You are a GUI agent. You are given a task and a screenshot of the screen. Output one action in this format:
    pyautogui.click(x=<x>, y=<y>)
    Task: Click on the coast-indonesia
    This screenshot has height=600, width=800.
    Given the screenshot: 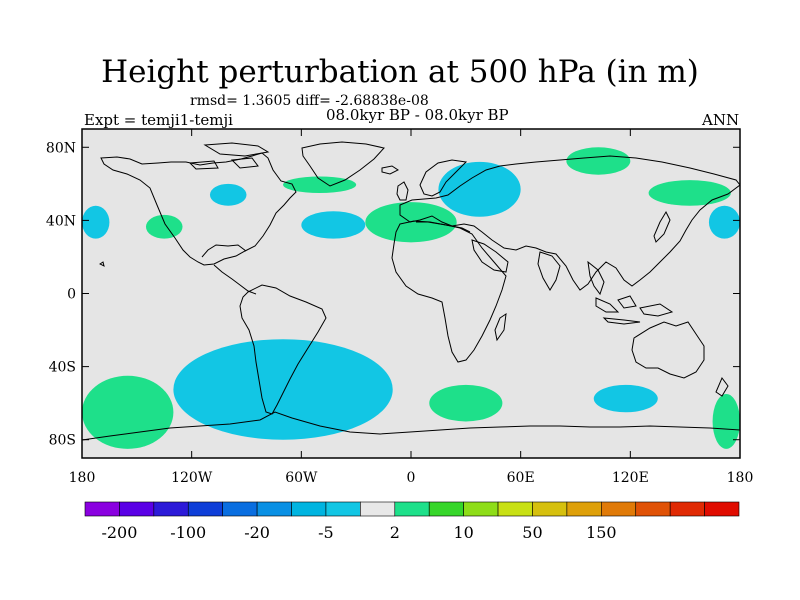 What is the action you would take?
    pyautogui.click(x=634, y=310)
    